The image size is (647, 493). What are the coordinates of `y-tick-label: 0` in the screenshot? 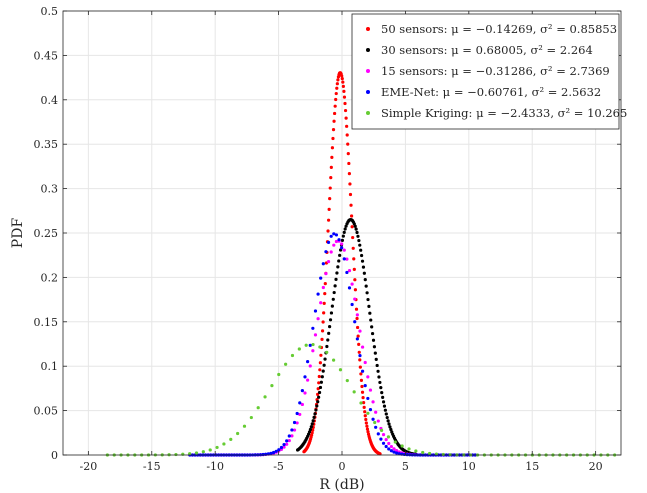 It's located at (54, 455).